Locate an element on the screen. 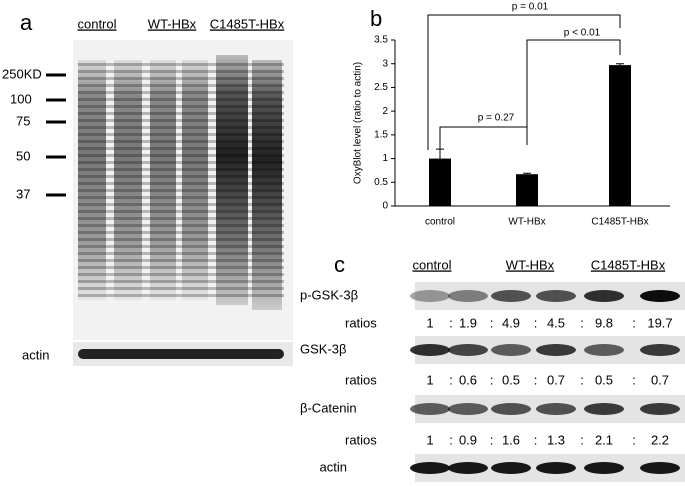  y-tick-label: 3 is located at coordinates (385, 63).